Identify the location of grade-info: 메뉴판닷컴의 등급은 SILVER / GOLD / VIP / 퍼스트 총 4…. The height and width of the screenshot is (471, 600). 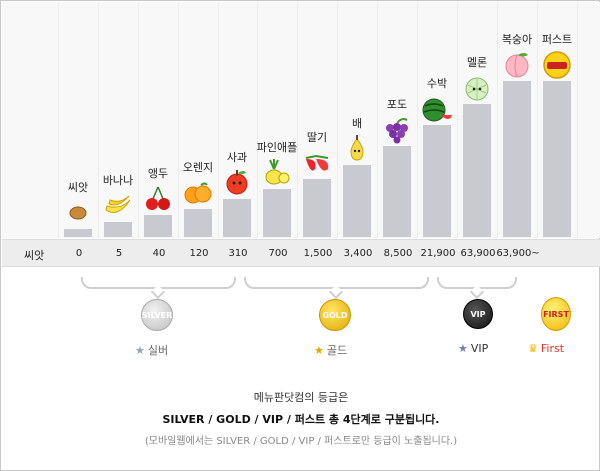
(300, 418).